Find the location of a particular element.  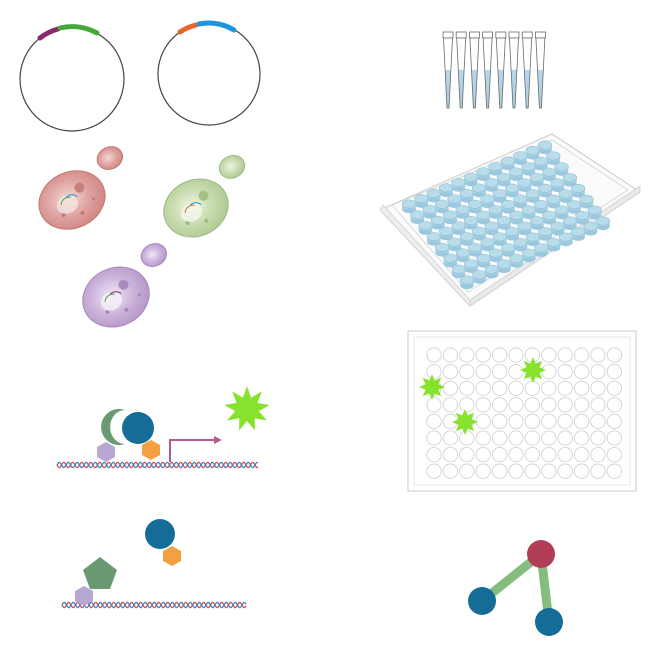

hit-star is located at coordinates (533, 370).